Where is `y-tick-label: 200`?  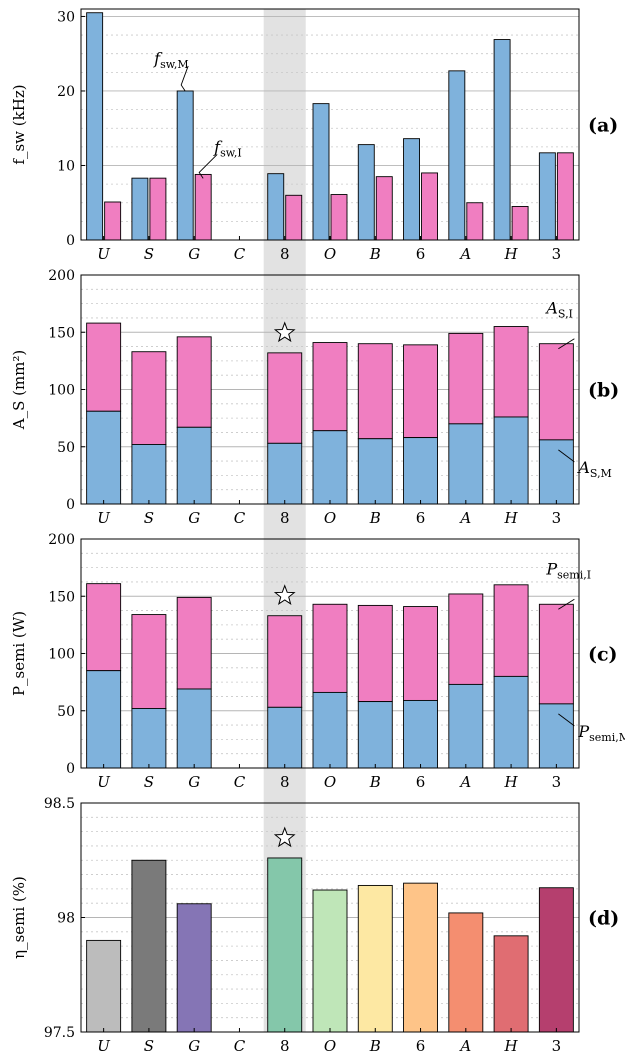 y-tick-label: 200 is located at coordinates (61, 540).